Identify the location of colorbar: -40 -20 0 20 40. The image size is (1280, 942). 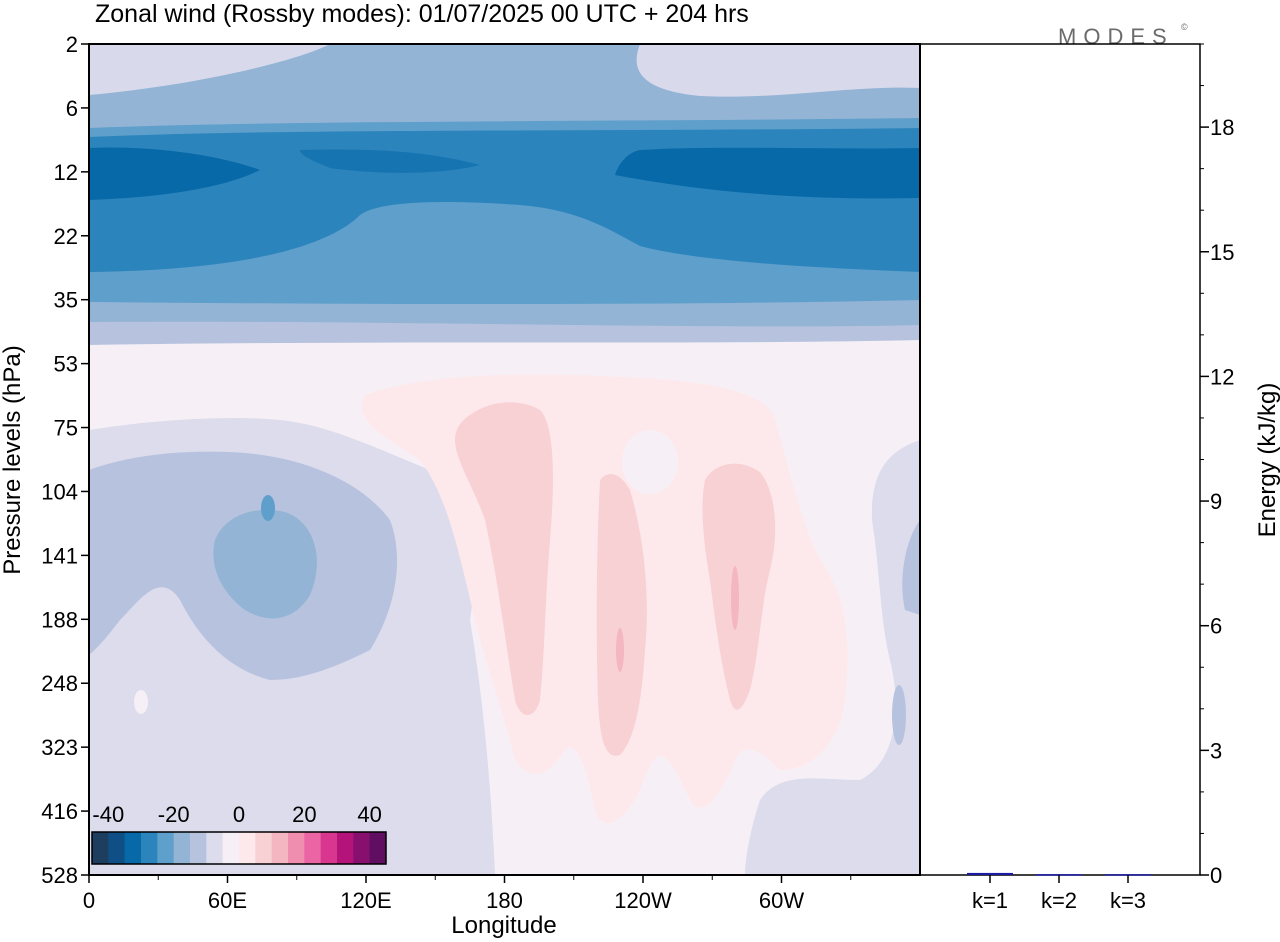
(239, 833).